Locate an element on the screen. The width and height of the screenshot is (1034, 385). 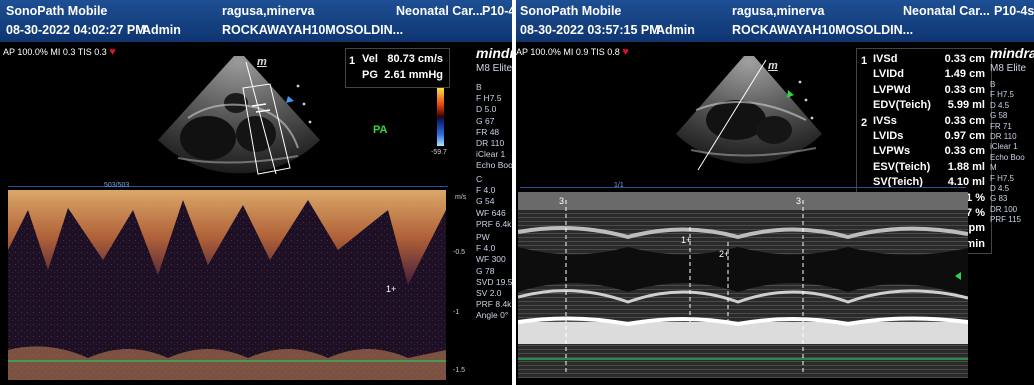
pg-label: PG is located at coordinates (370, 75).